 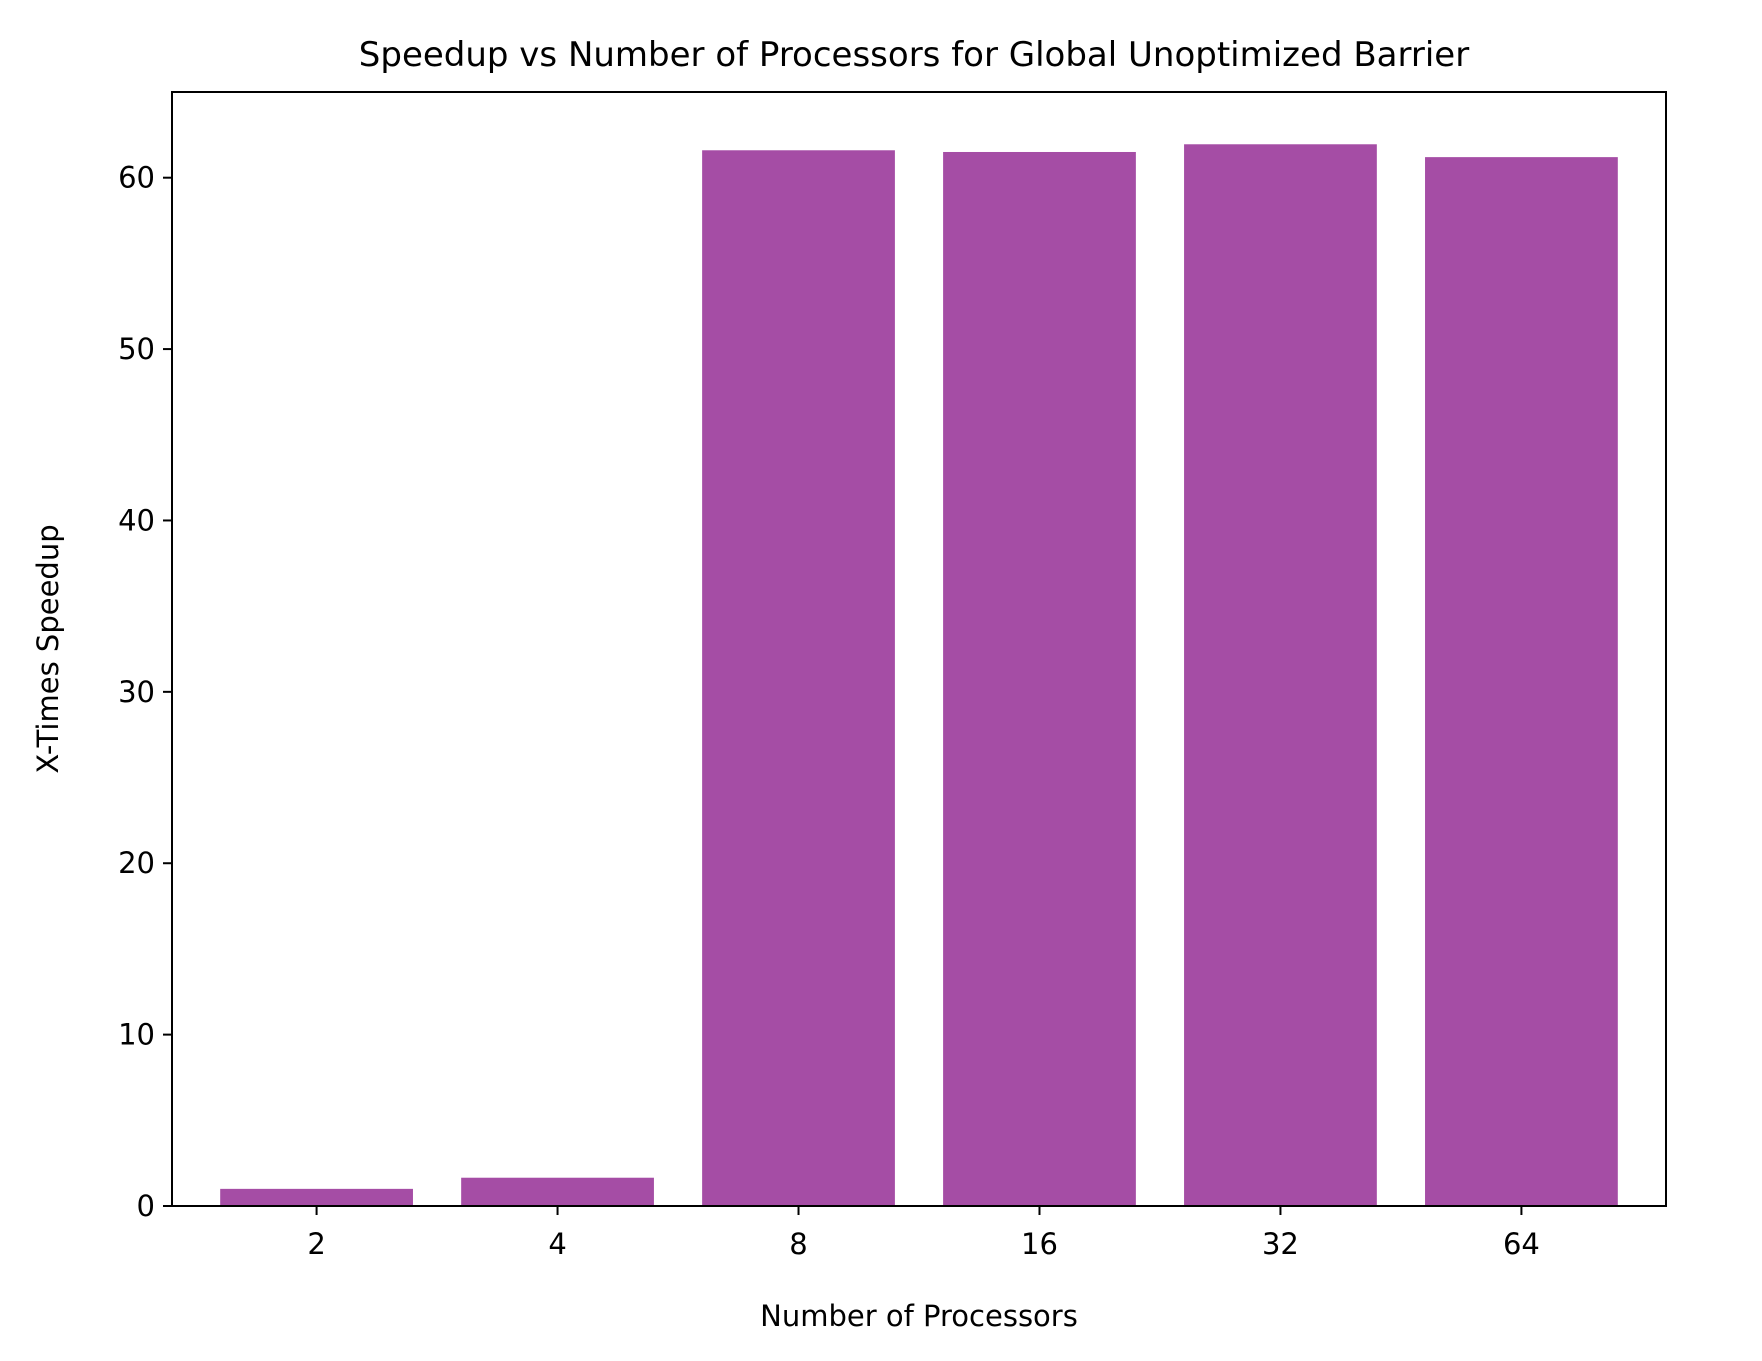 I want to click on y-axis: 0 10 20 30 40 50 60, so click(x=145, y=692).